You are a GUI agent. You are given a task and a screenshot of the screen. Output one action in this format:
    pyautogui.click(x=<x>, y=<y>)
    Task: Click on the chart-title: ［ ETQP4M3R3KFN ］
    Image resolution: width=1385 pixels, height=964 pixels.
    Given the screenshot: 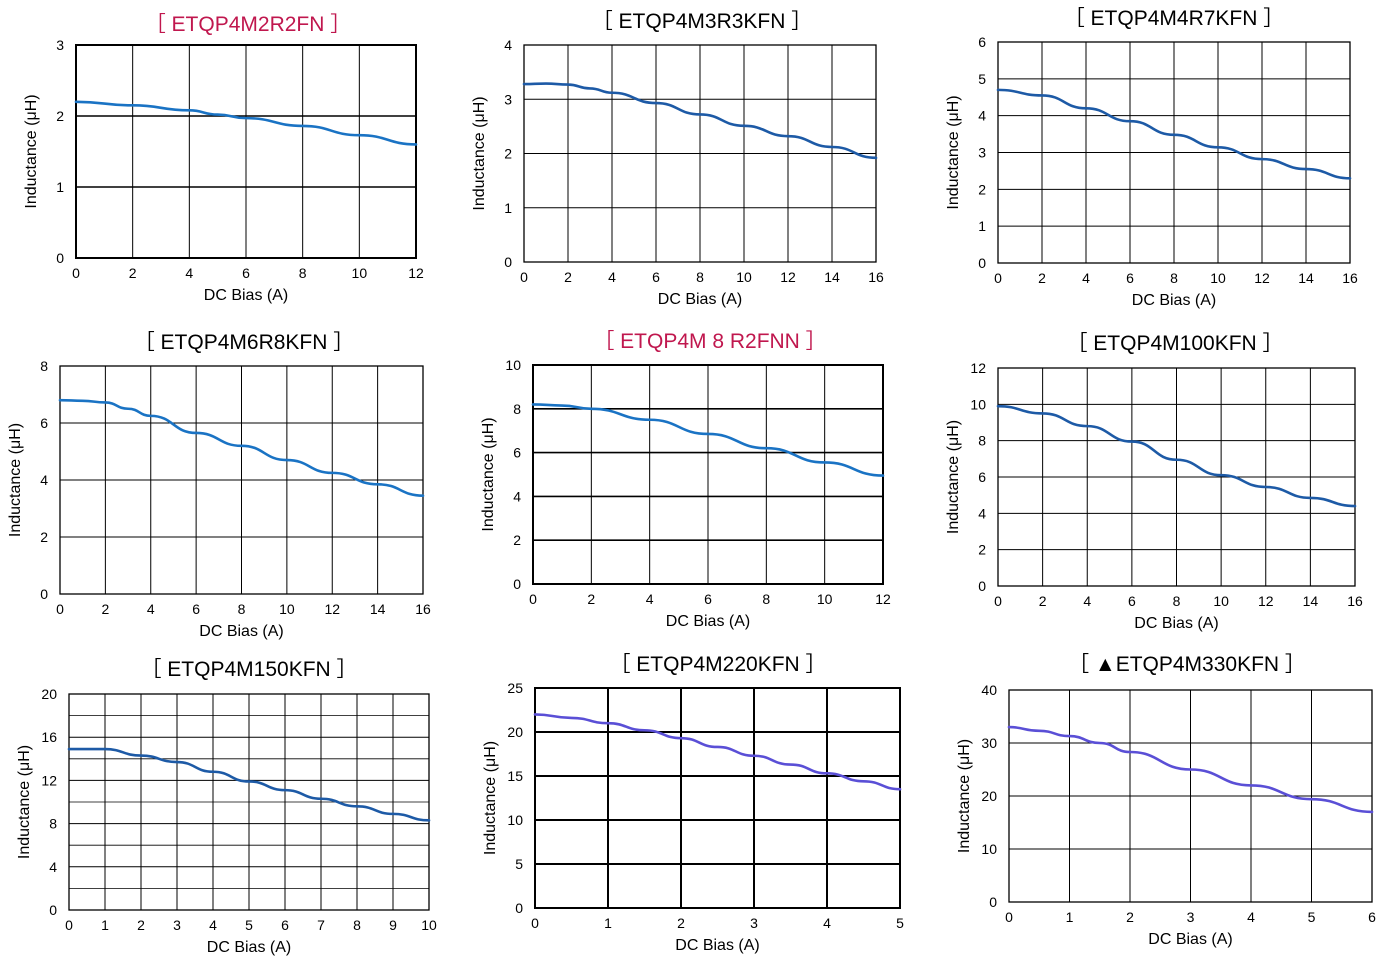 What is the action you would take?
    pyautogui.click(x=702, y=21)
    